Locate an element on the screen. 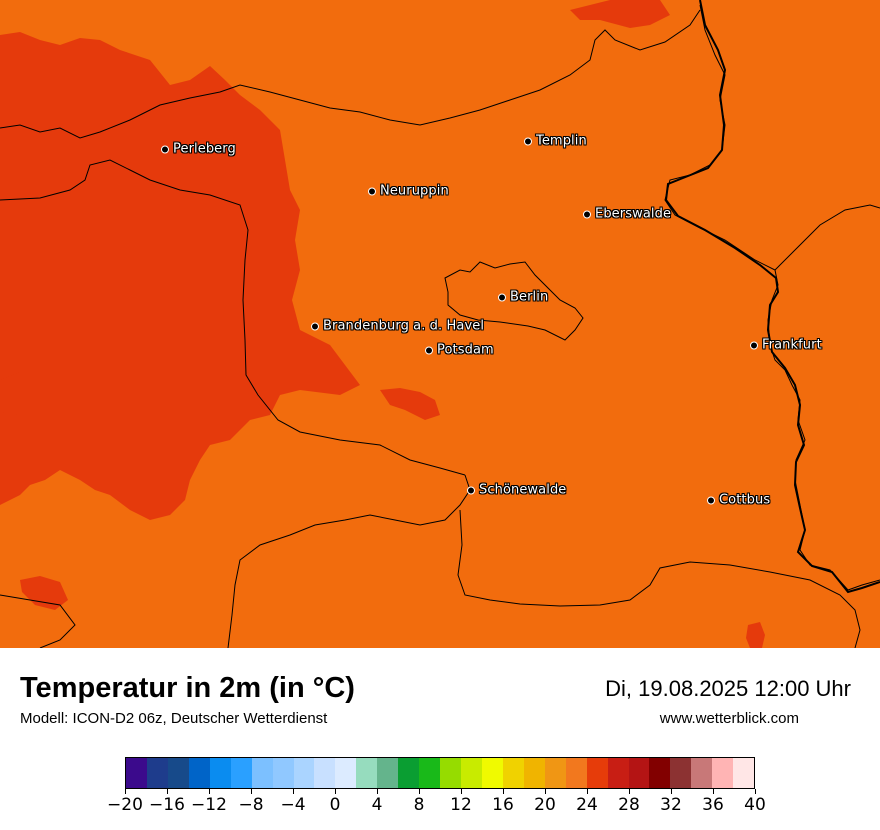 This screenshot has height=830, width=880. city-brandenburg: Brandenburg a. d. Havel is located at coordinates (397, 326).